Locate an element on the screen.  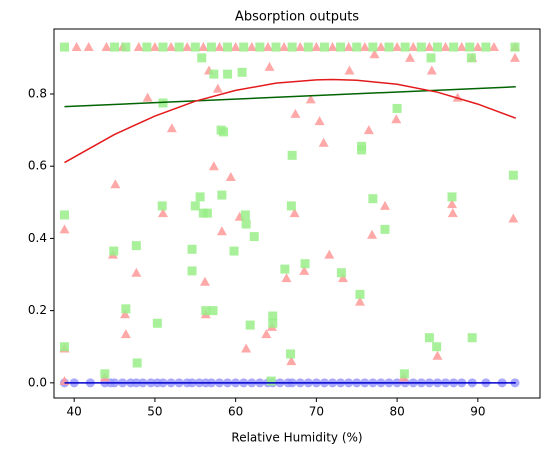
y-tick-label: 0.0 is located at coordinates (37, 382).